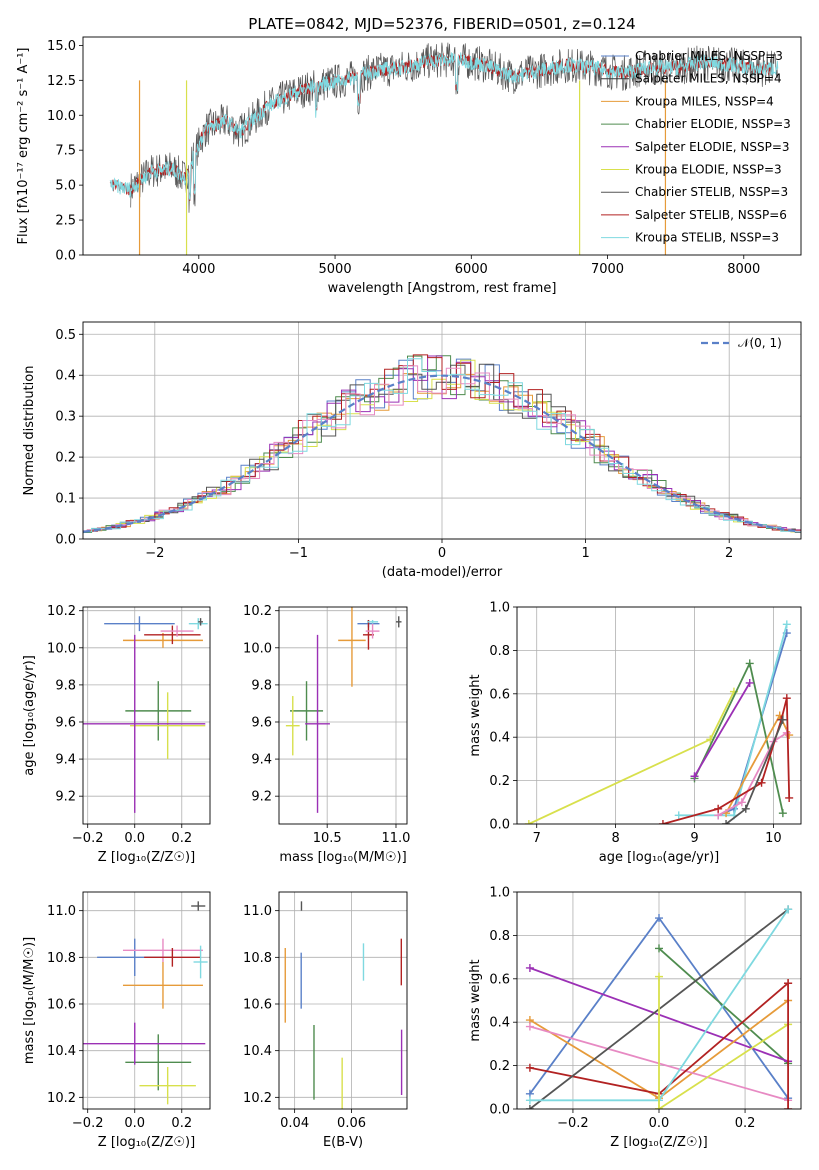 This screenshot has width=819, height=1170. Describe the element at coordinates (61, 611) in the screenshot. I see `age-vs-z-ytick-label-5: 10.2` at that location.